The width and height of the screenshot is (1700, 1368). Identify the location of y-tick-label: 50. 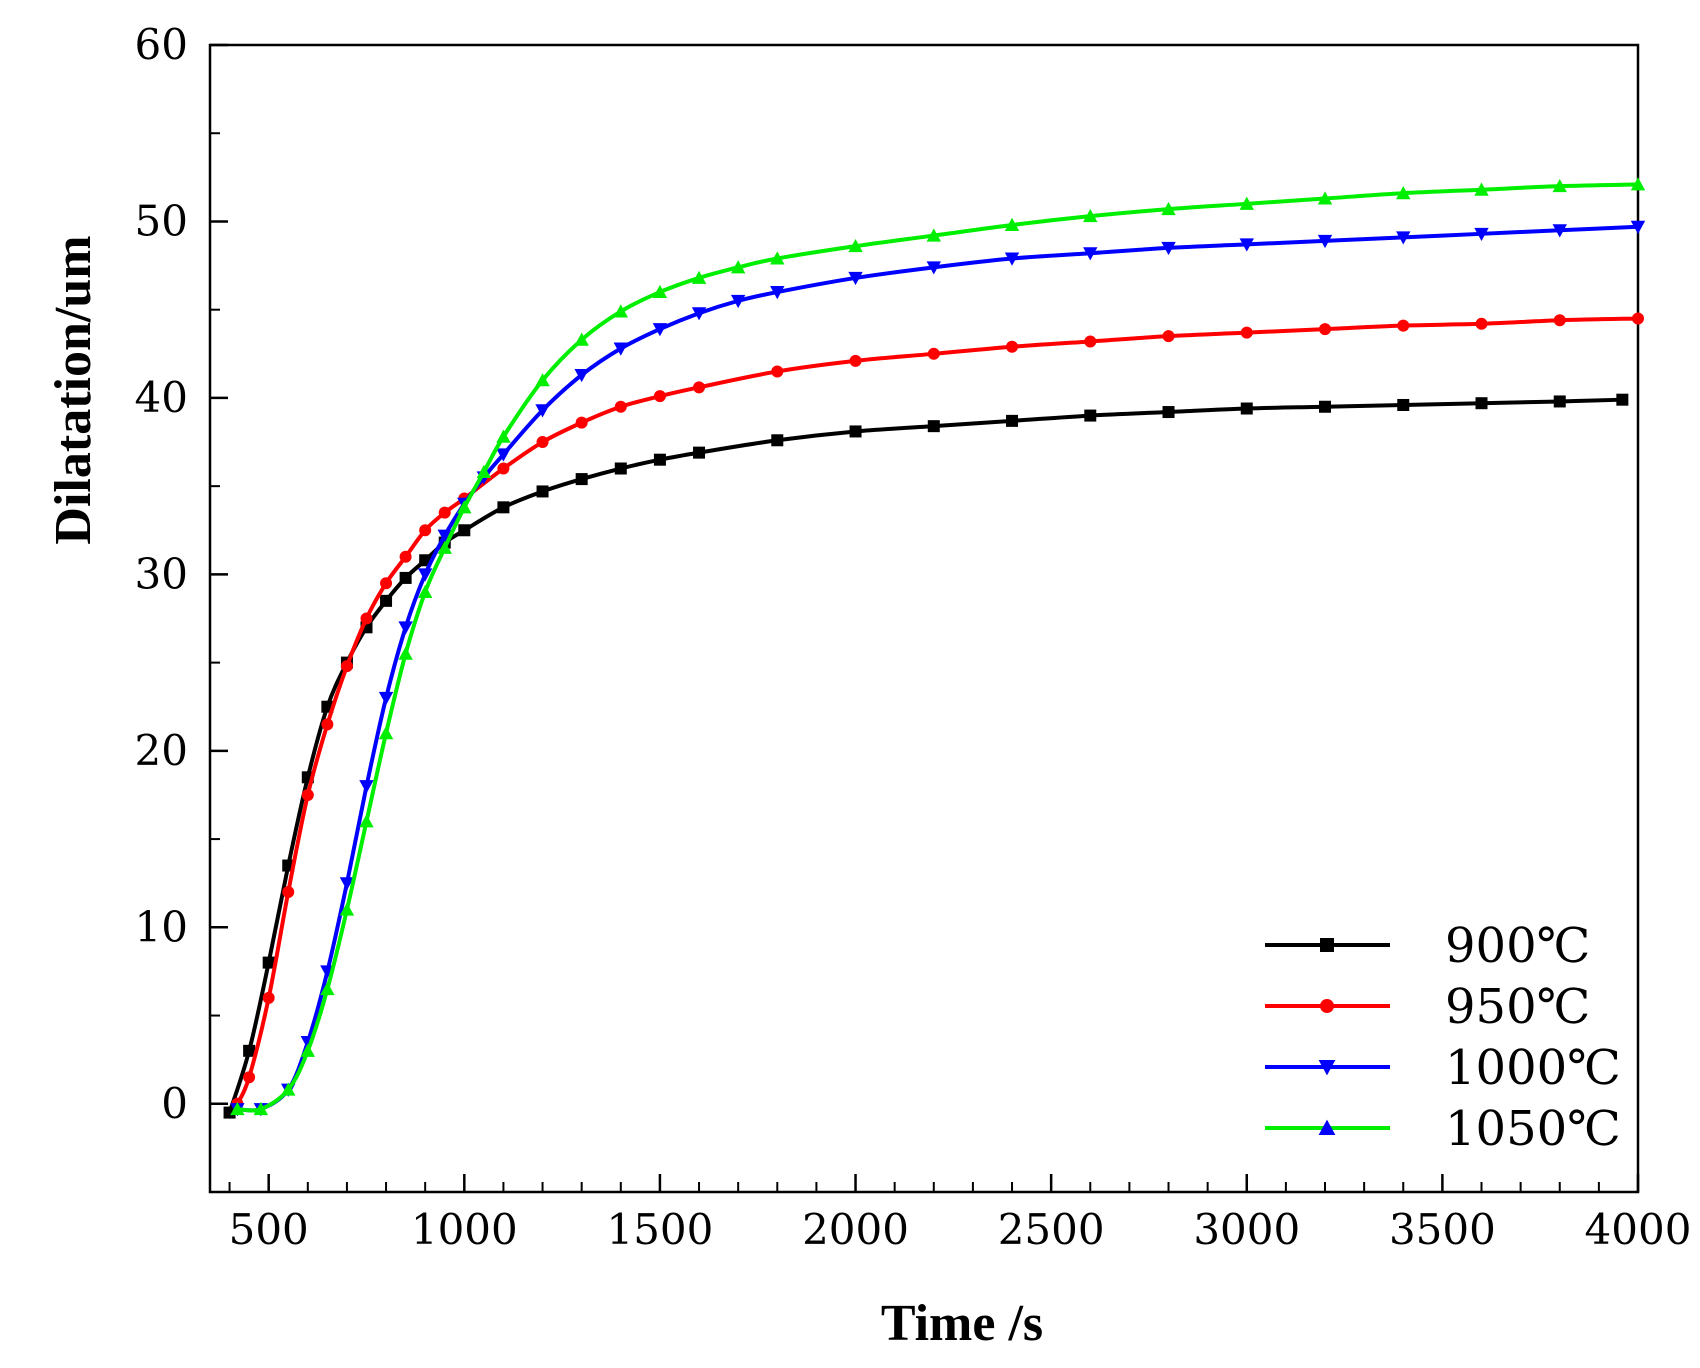
(161, 220).